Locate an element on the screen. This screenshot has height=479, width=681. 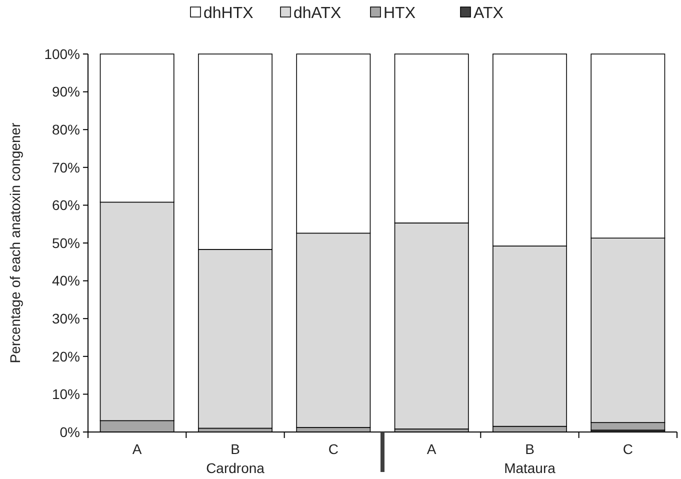
text: Mataura is located at coordinates (530, 468).